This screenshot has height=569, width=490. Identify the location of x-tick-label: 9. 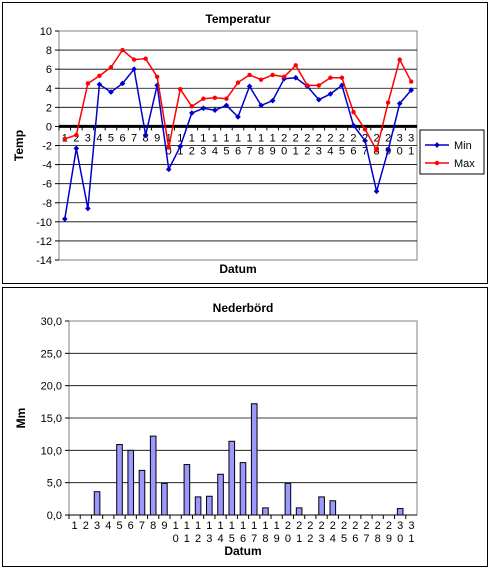
(164, 526).